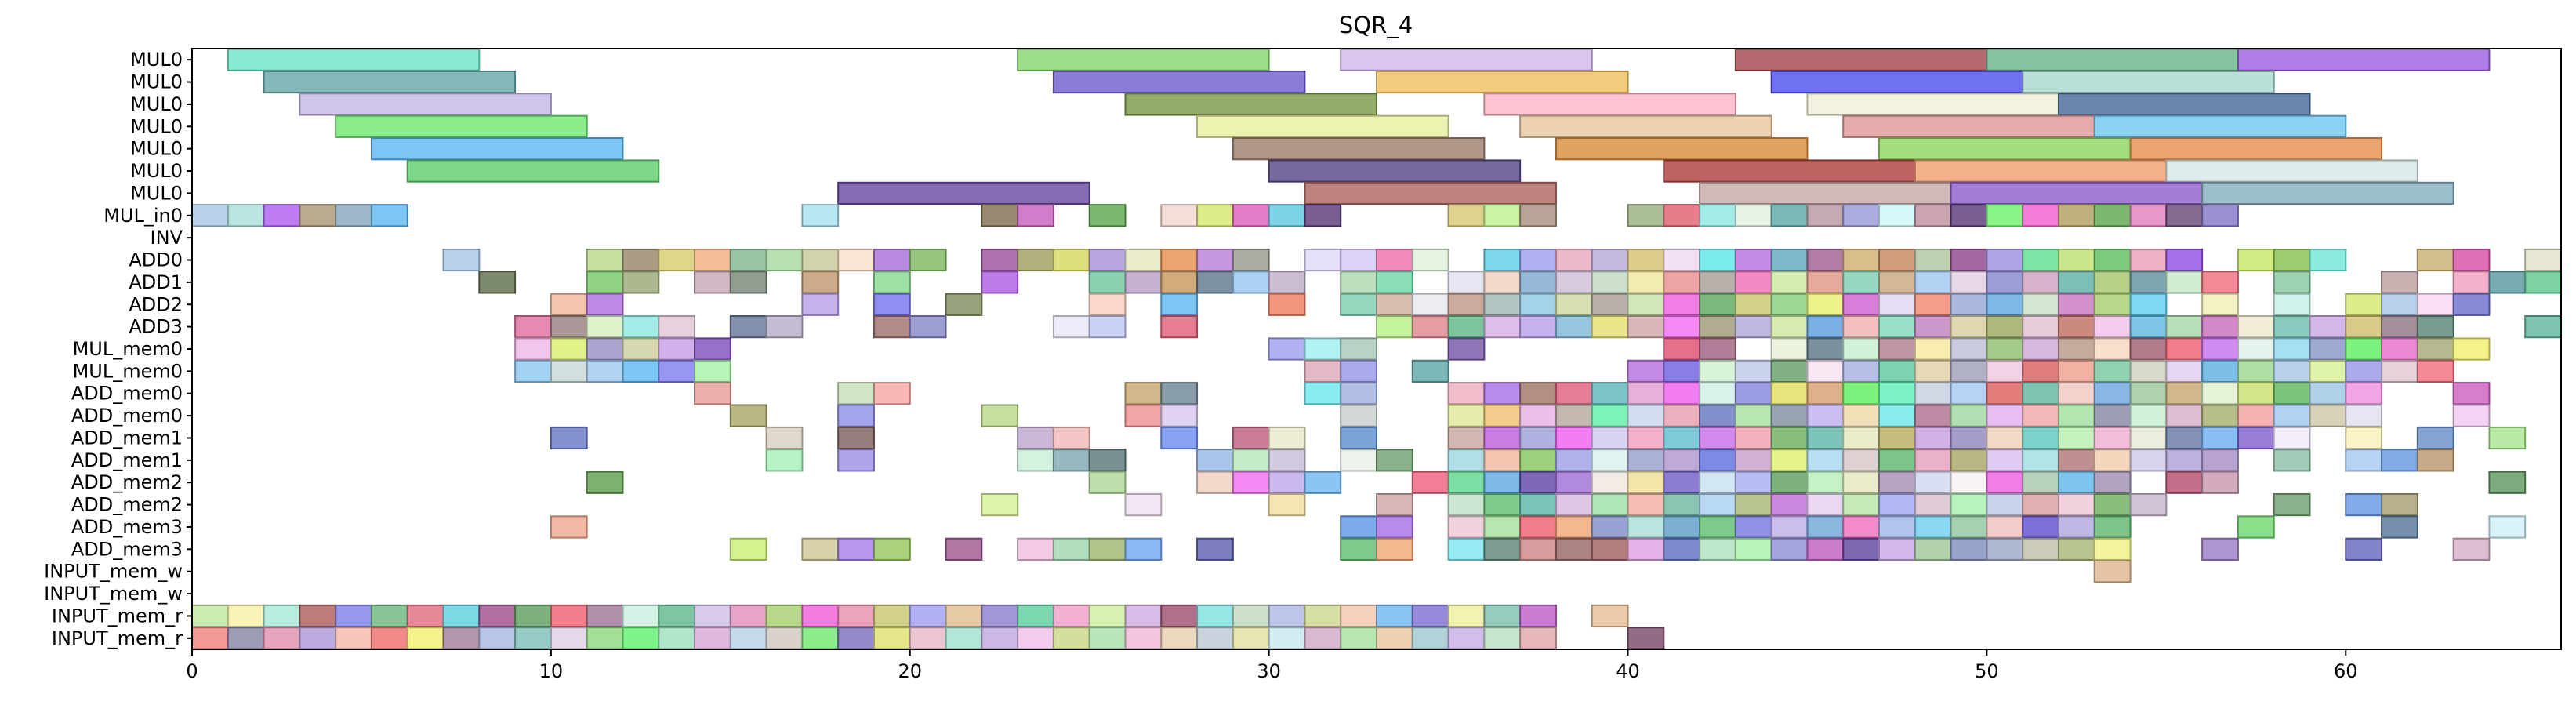  What do you see at coordinates (118, 638) in the screenshot?
I see `y-tick-label: INPUT_mem_r` at bounding box center [118, 638].